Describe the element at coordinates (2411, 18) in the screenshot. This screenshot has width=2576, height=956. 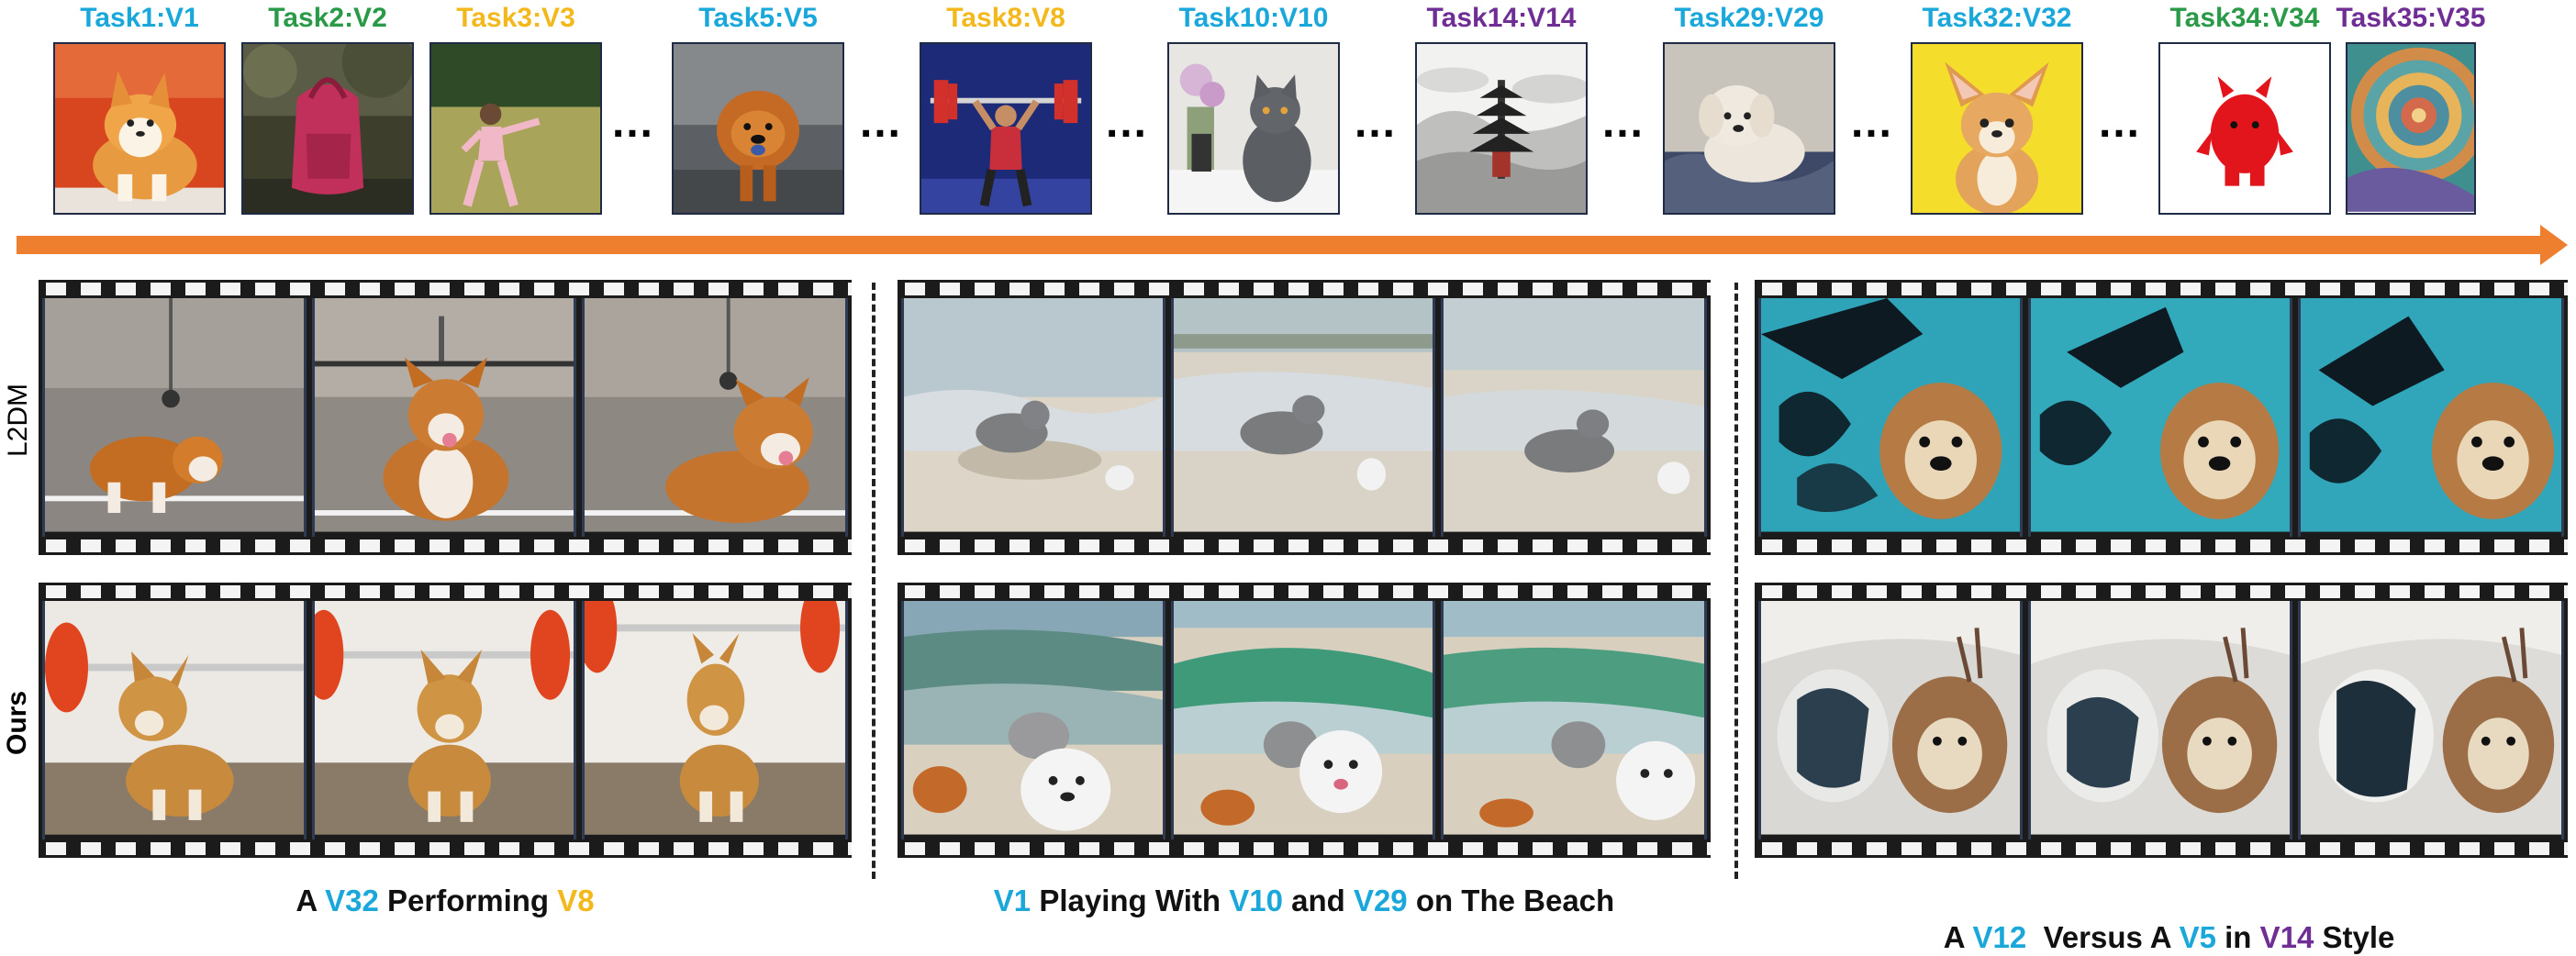
I see `task-label: Task35:V35` at that location.